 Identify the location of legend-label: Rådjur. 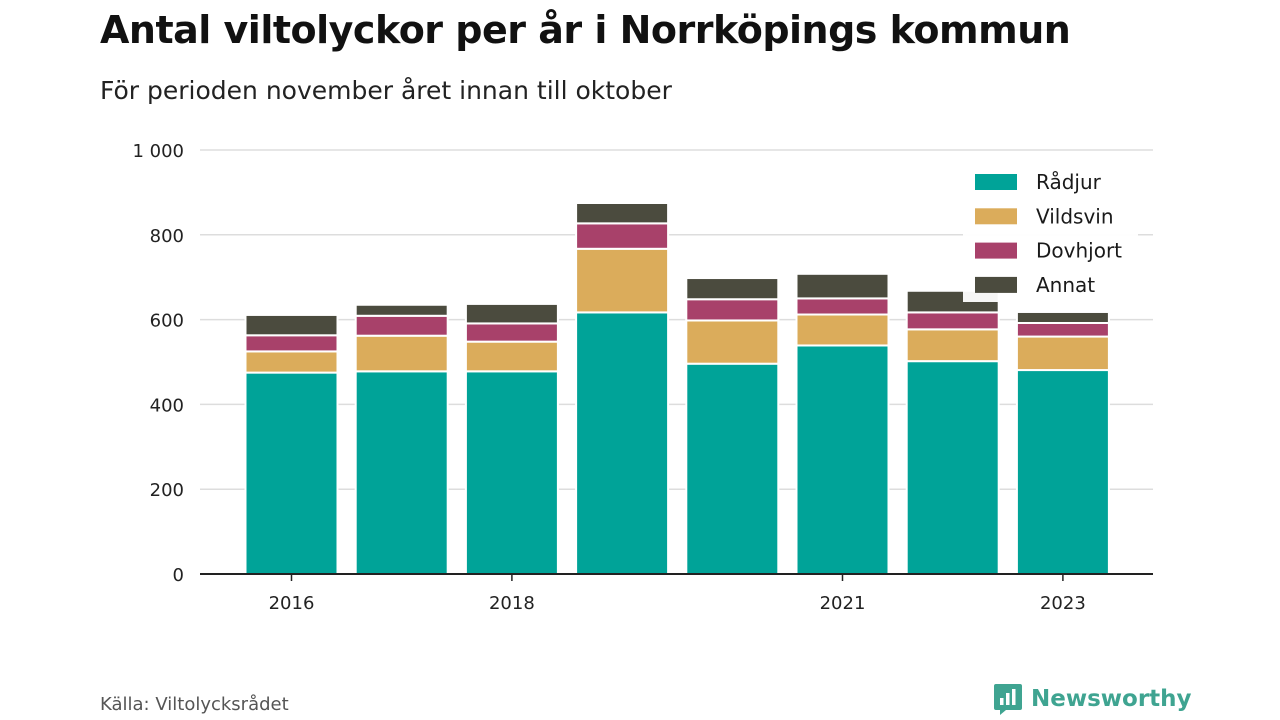
(1069, 182).